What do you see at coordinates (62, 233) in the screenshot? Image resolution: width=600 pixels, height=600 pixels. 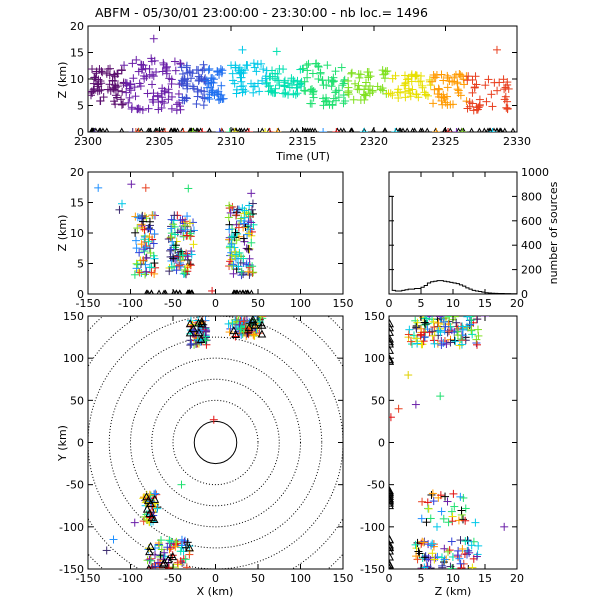 I see `y-axis-label: Z (km)` at bounding box center [62, 233].